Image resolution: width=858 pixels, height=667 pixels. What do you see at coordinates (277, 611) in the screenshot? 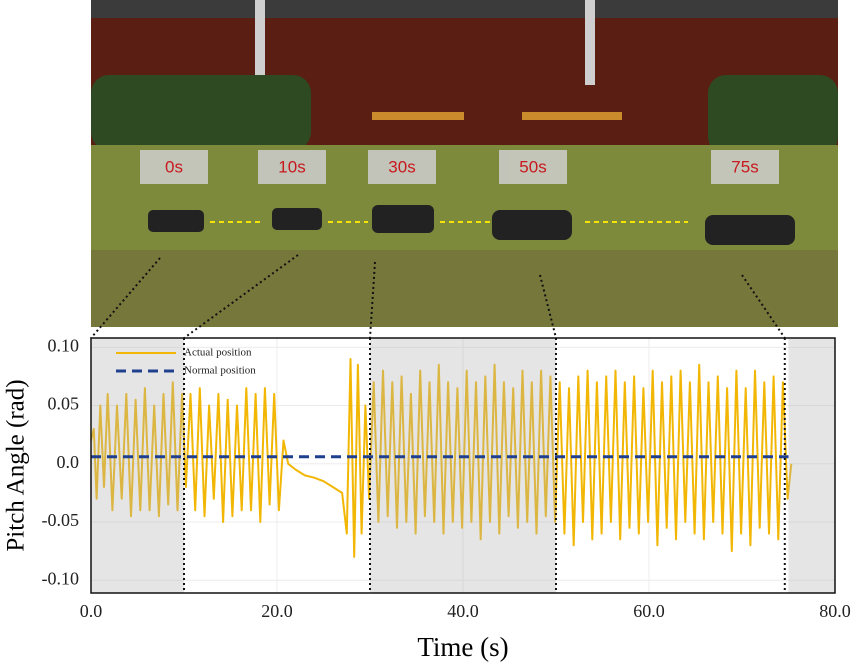
I see `x-tick-label: 20.0` at bounding box center [277, 611].